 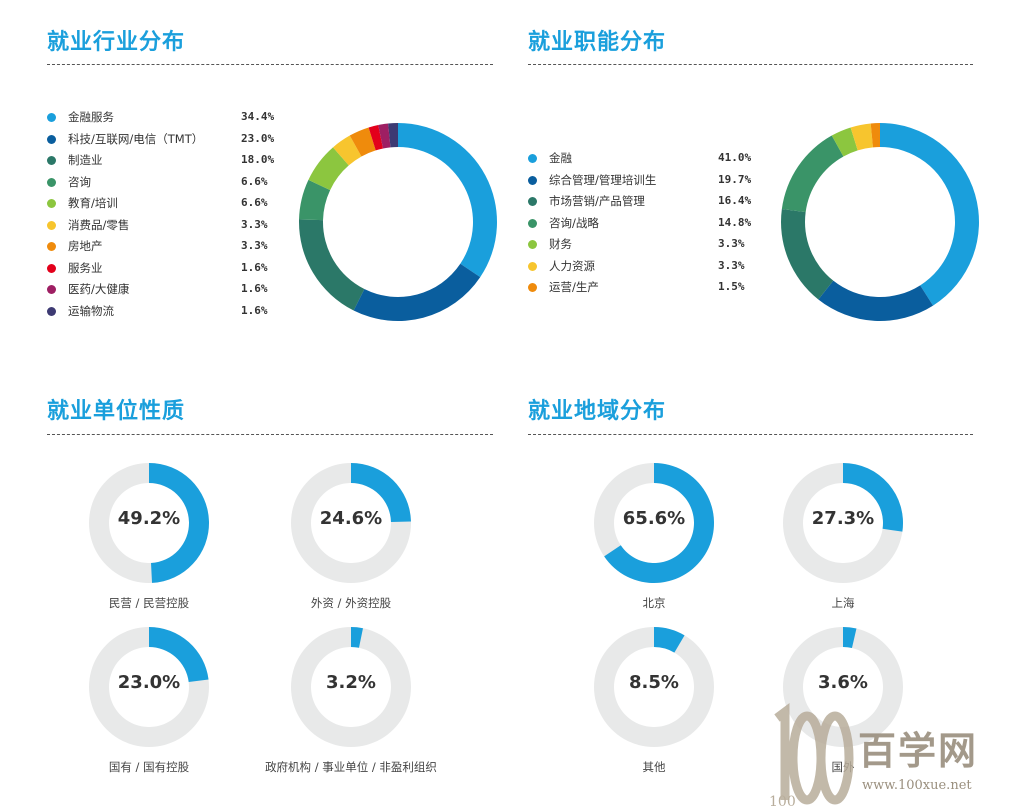 What do you see at coordinates (735, 179) in the screenshot?
I see `legend-value: 19.7%` at bounding box center [735, 179].